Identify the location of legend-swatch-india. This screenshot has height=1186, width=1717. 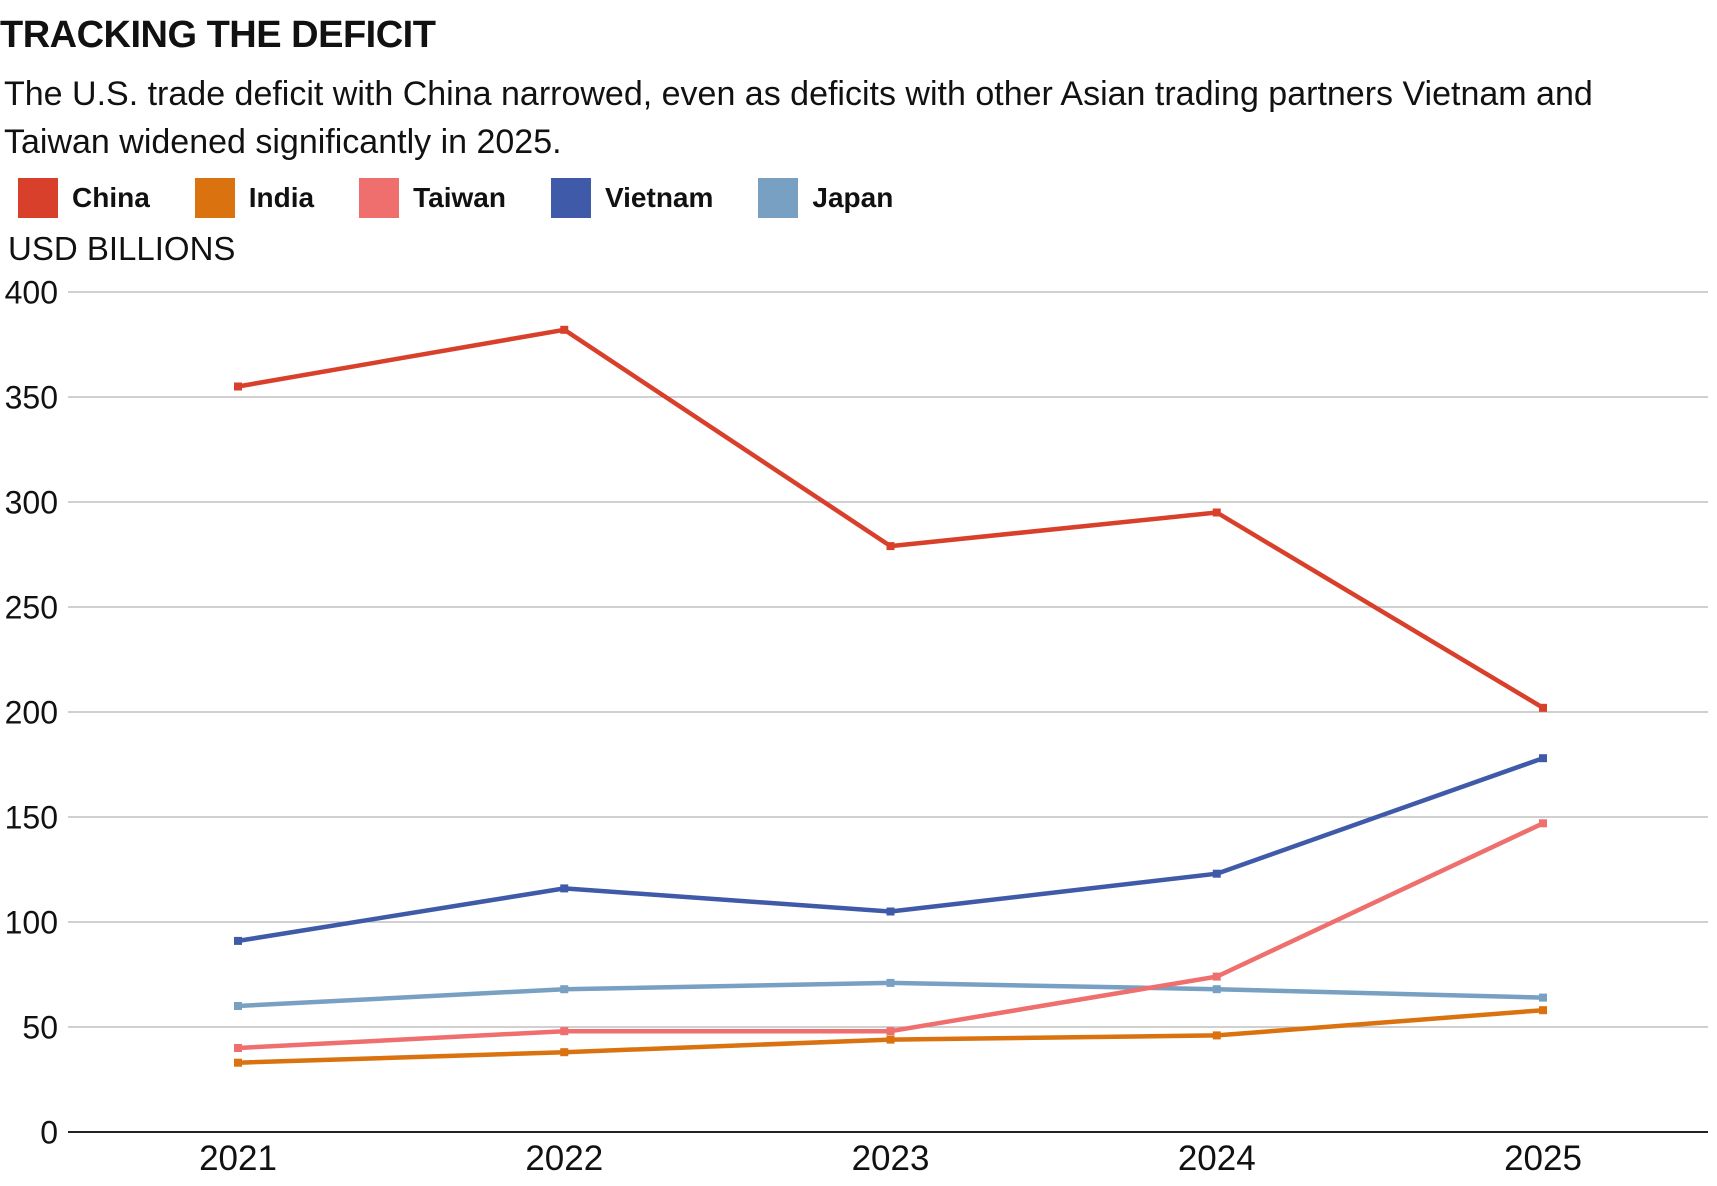
(214, 198).